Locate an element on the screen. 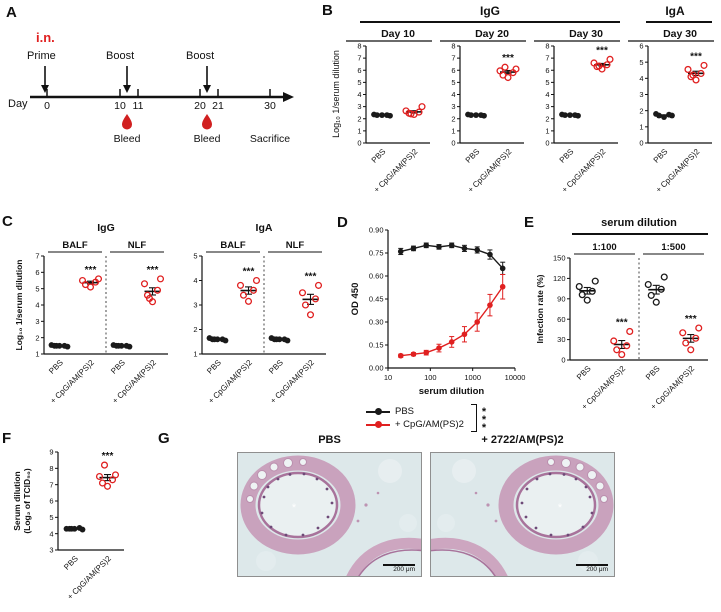 Image resolution: width=721 pixels, height=612 pixels. svg-text: 10 is located at coordinates (388, 377).